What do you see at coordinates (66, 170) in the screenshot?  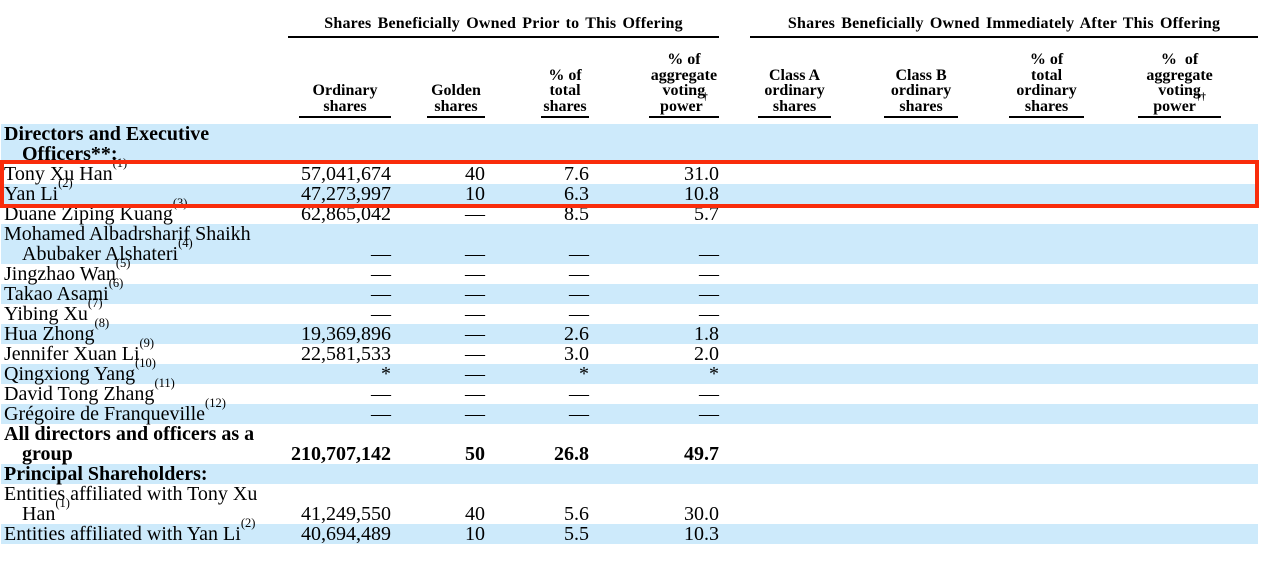 I see `row-label-line: Tony Xu Han(1)` at bounding box center [66, 170].